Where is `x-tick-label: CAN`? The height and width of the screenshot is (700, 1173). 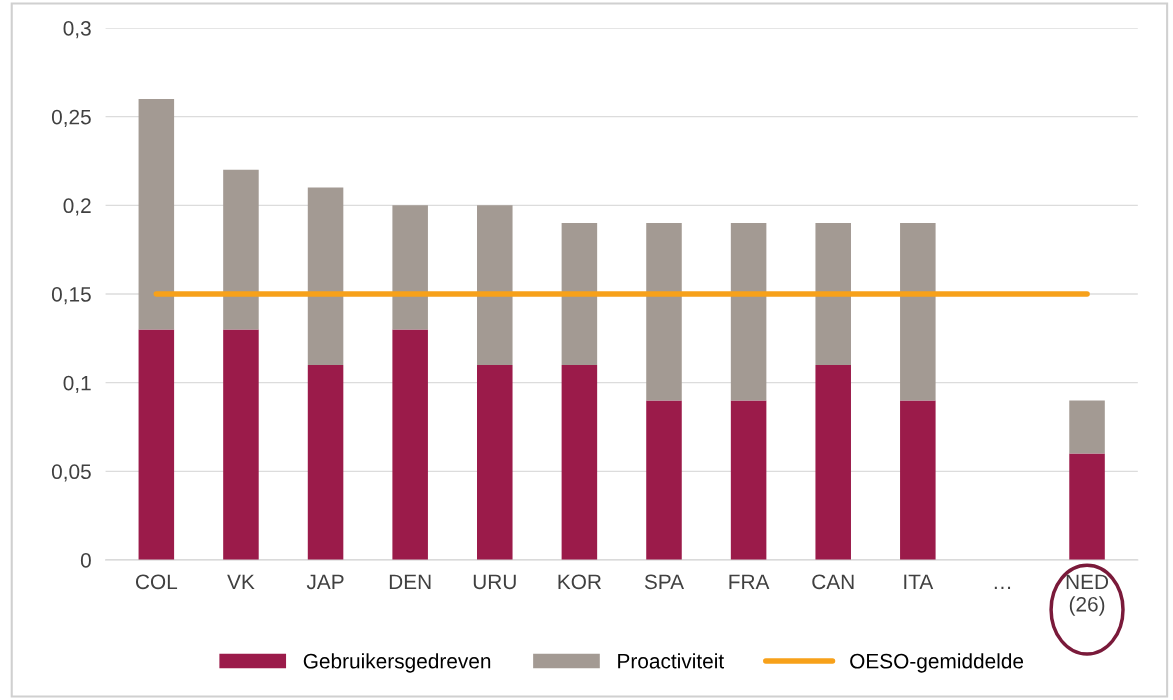 x-tick-label: CAN is located at coordinates (833, 582).